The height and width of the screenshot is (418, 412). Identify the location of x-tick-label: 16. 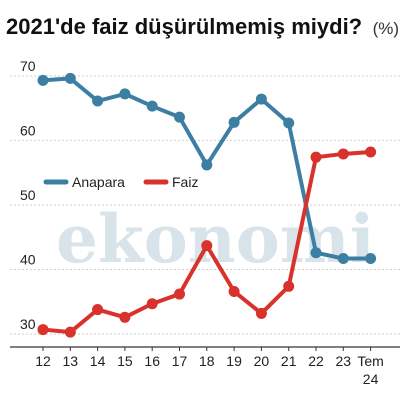
(152, 361).